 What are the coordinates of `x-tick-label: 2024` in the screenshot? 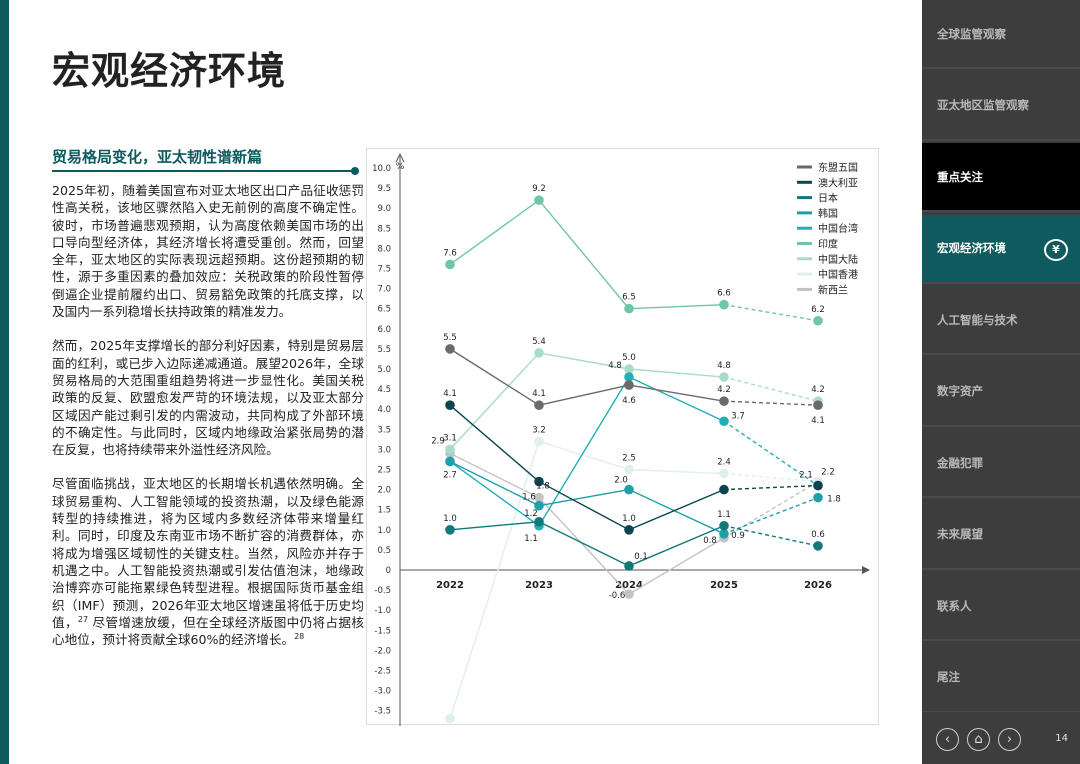 It's located at (629, 585).